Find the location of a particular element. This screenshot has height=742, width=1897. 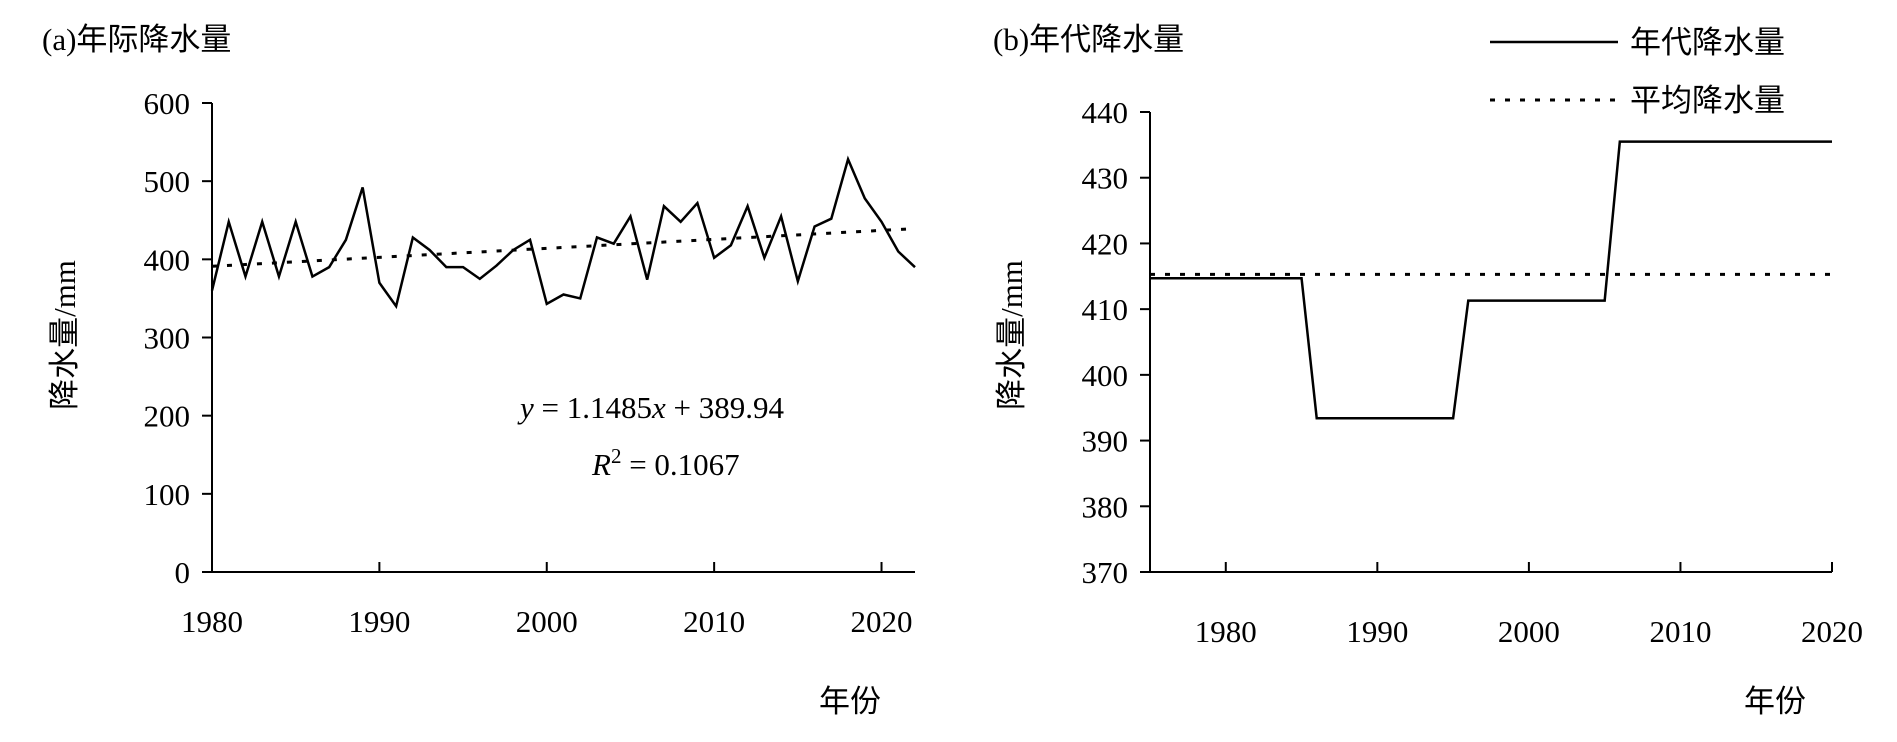

panel-b-y-tick-label: 370 is located at coordinates (1105, 572).